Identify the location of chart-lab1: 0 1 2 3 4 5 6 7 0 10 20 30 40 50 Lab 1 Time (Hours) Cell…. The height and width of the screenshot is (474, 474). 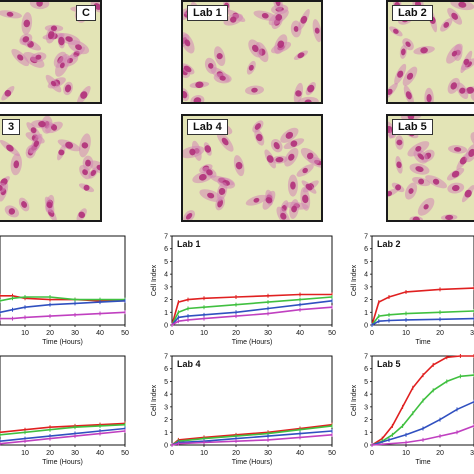
(245, 289).